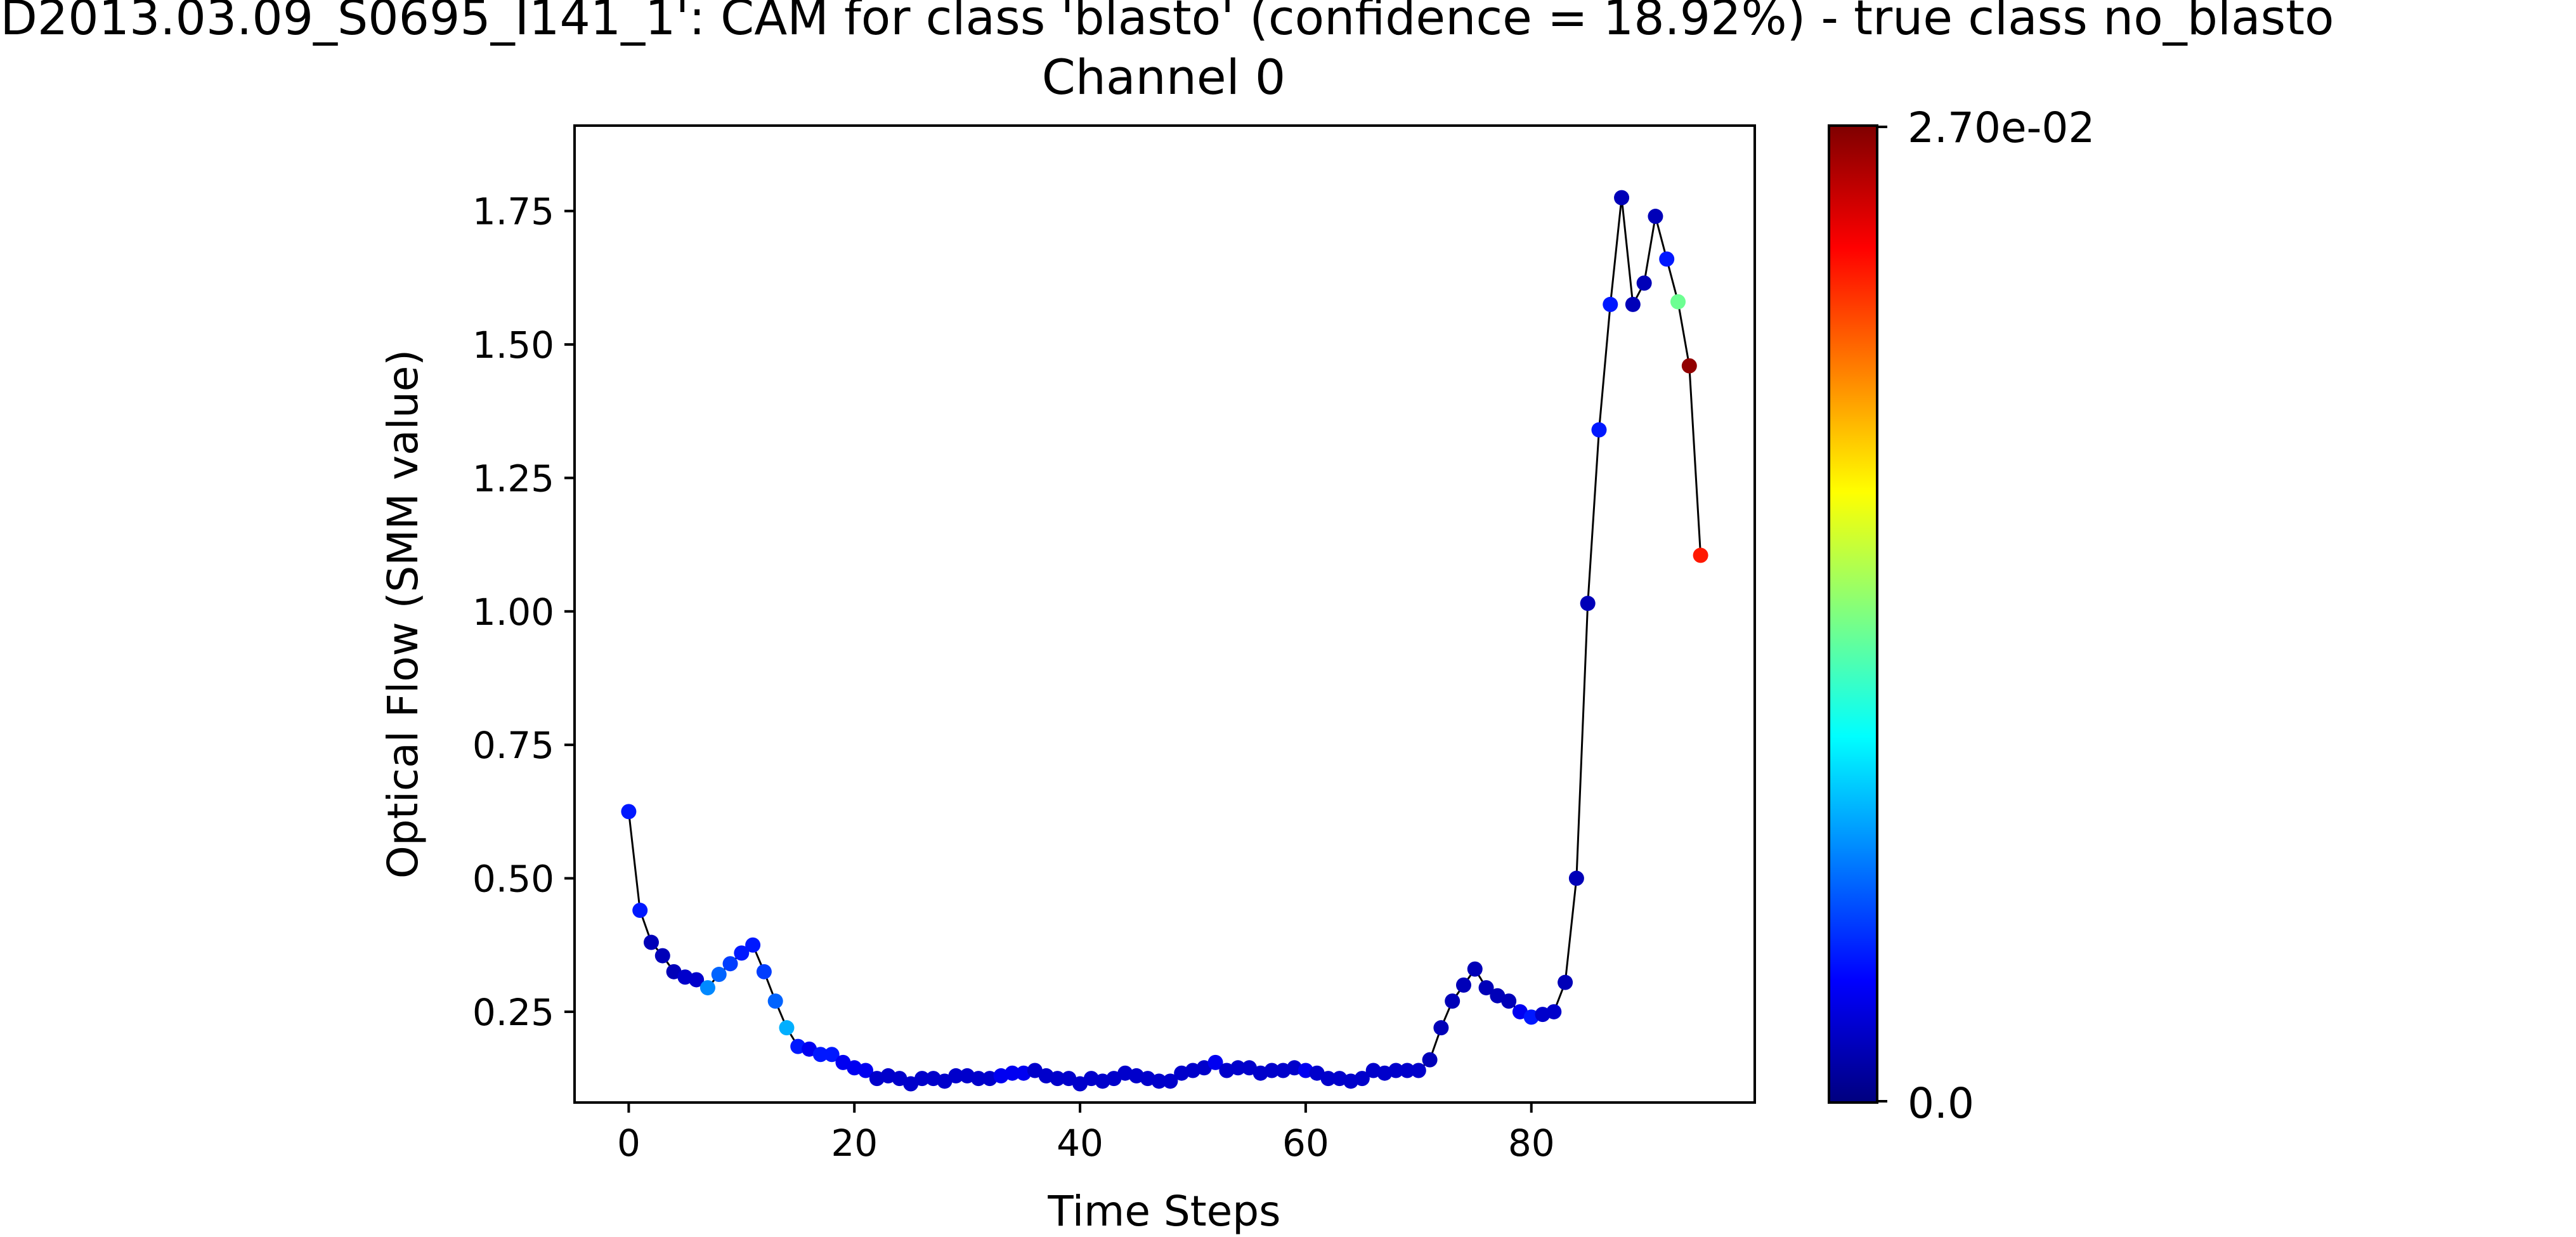 This screenshot has width=2576, height=1237. I want to click on y-tick-label: 0.75, so click(513, 745).